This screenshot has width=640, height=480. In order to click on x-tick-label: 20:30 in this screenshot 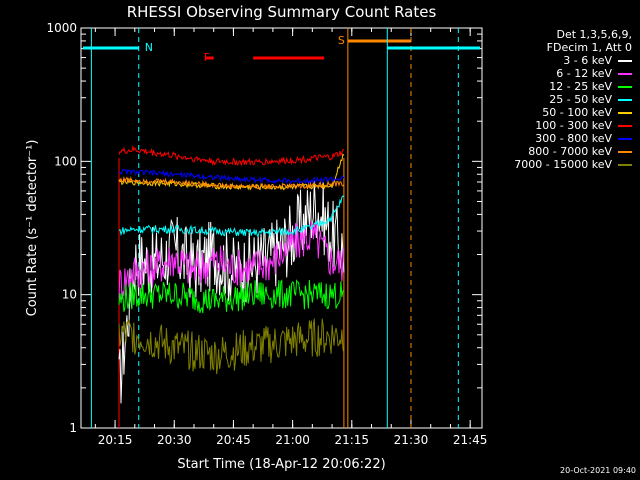, I will do `click(174, 440)`.